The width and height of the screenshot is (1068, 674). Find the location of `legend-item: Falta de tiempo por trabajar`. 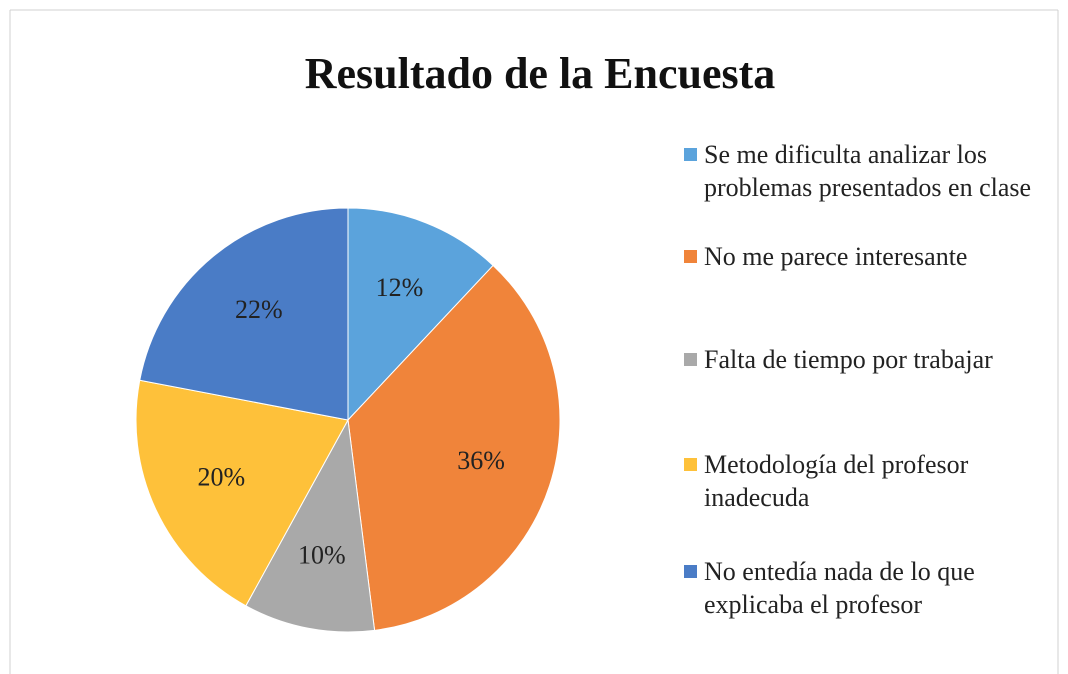

legend-item: Falta de tiempo por trabajar is located at coordinates (864, 359).